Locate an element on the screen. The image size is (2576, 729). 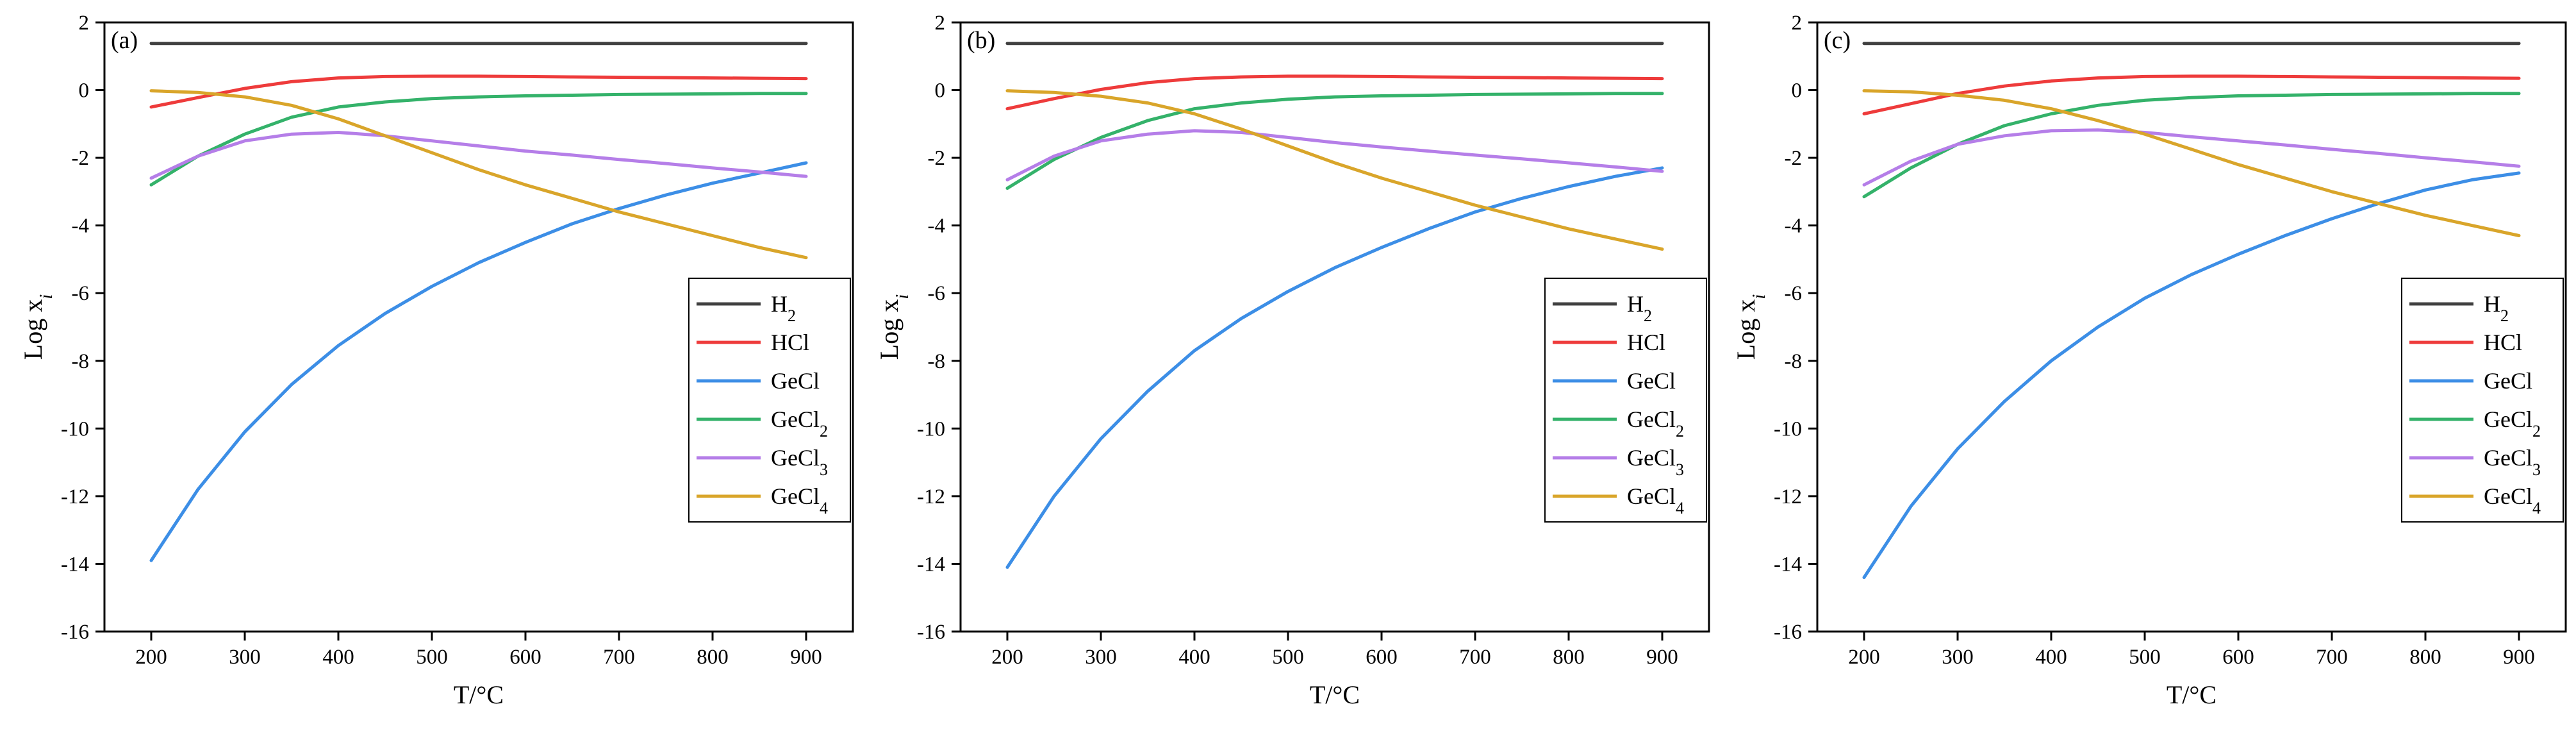
panel-label: (b) is located at coordinates (981, 40).